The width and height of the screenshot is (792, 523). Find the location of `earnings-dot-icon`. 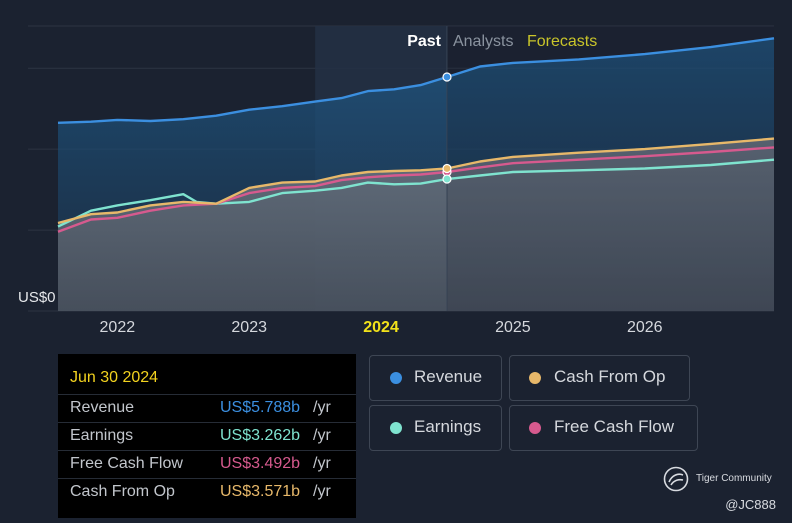

earnings-dot-icon is located at coordinates (396, 428).